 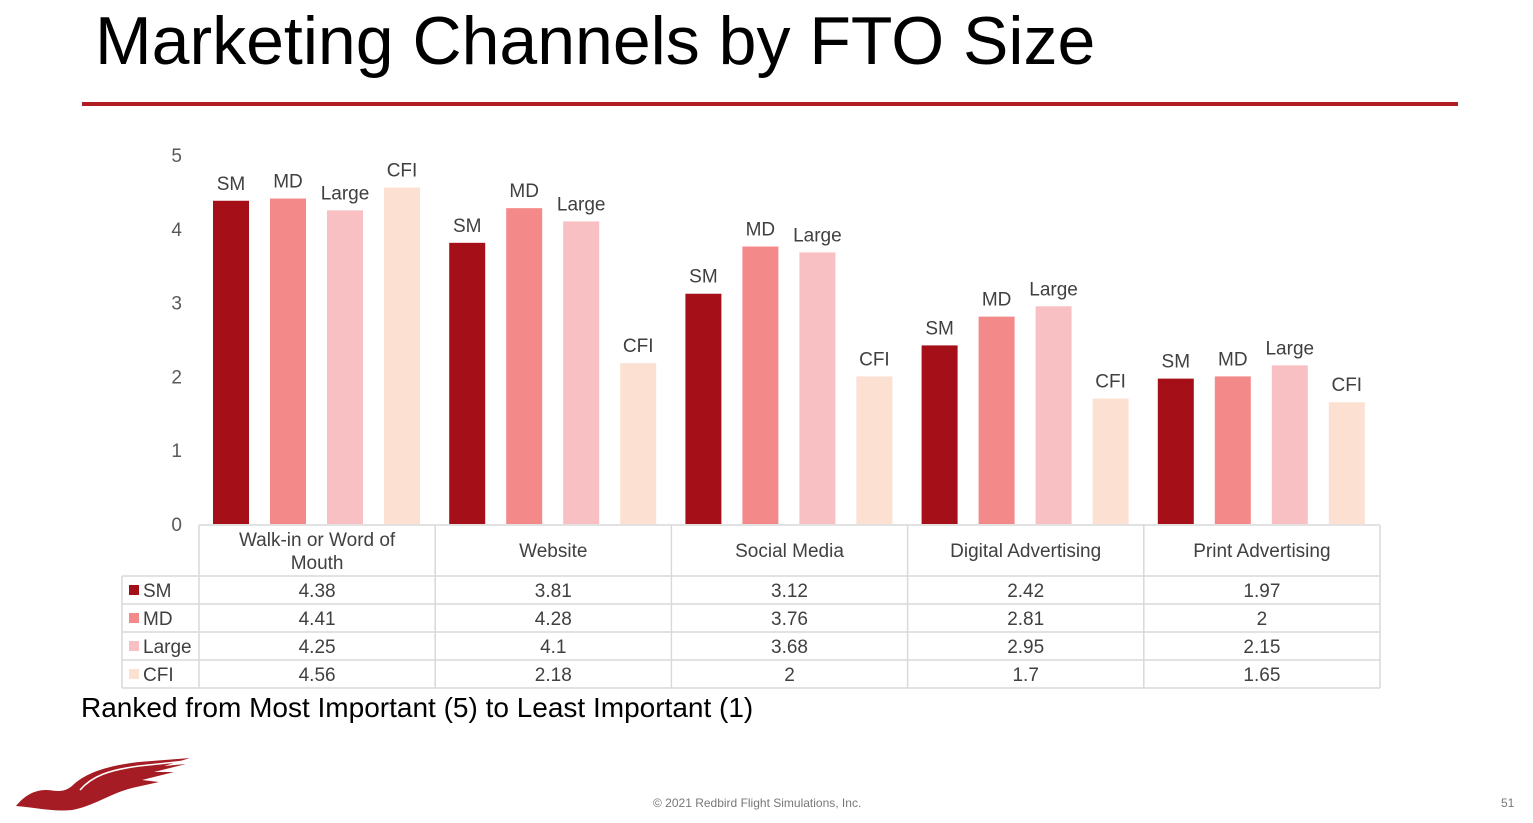 What do you see at coordinates (134, 646) in the screenshot?
I see `legend-swatch-large` at bounding box center [134, 646].